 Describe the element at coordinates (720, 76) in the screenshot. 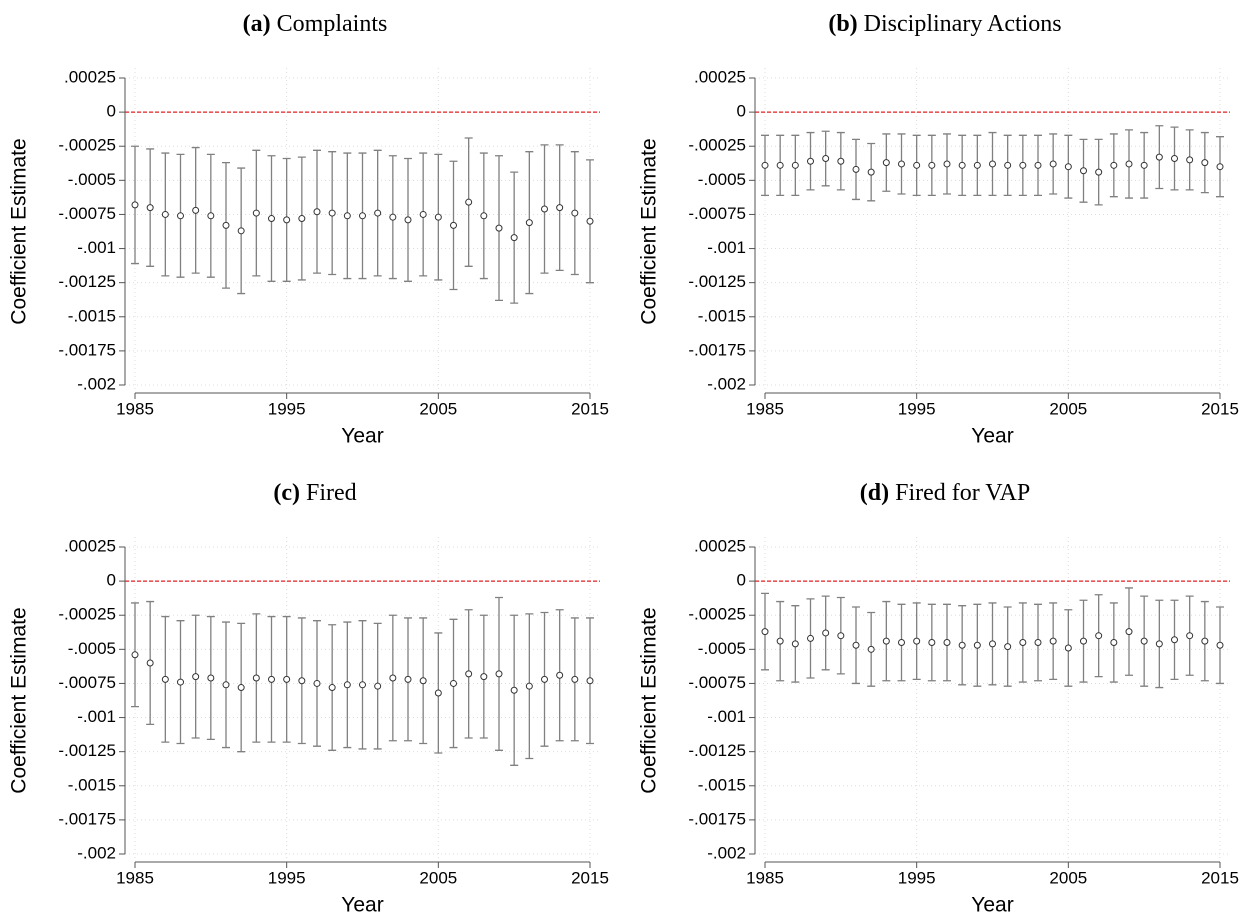

I see `y-tick-label: .00025` at that location.